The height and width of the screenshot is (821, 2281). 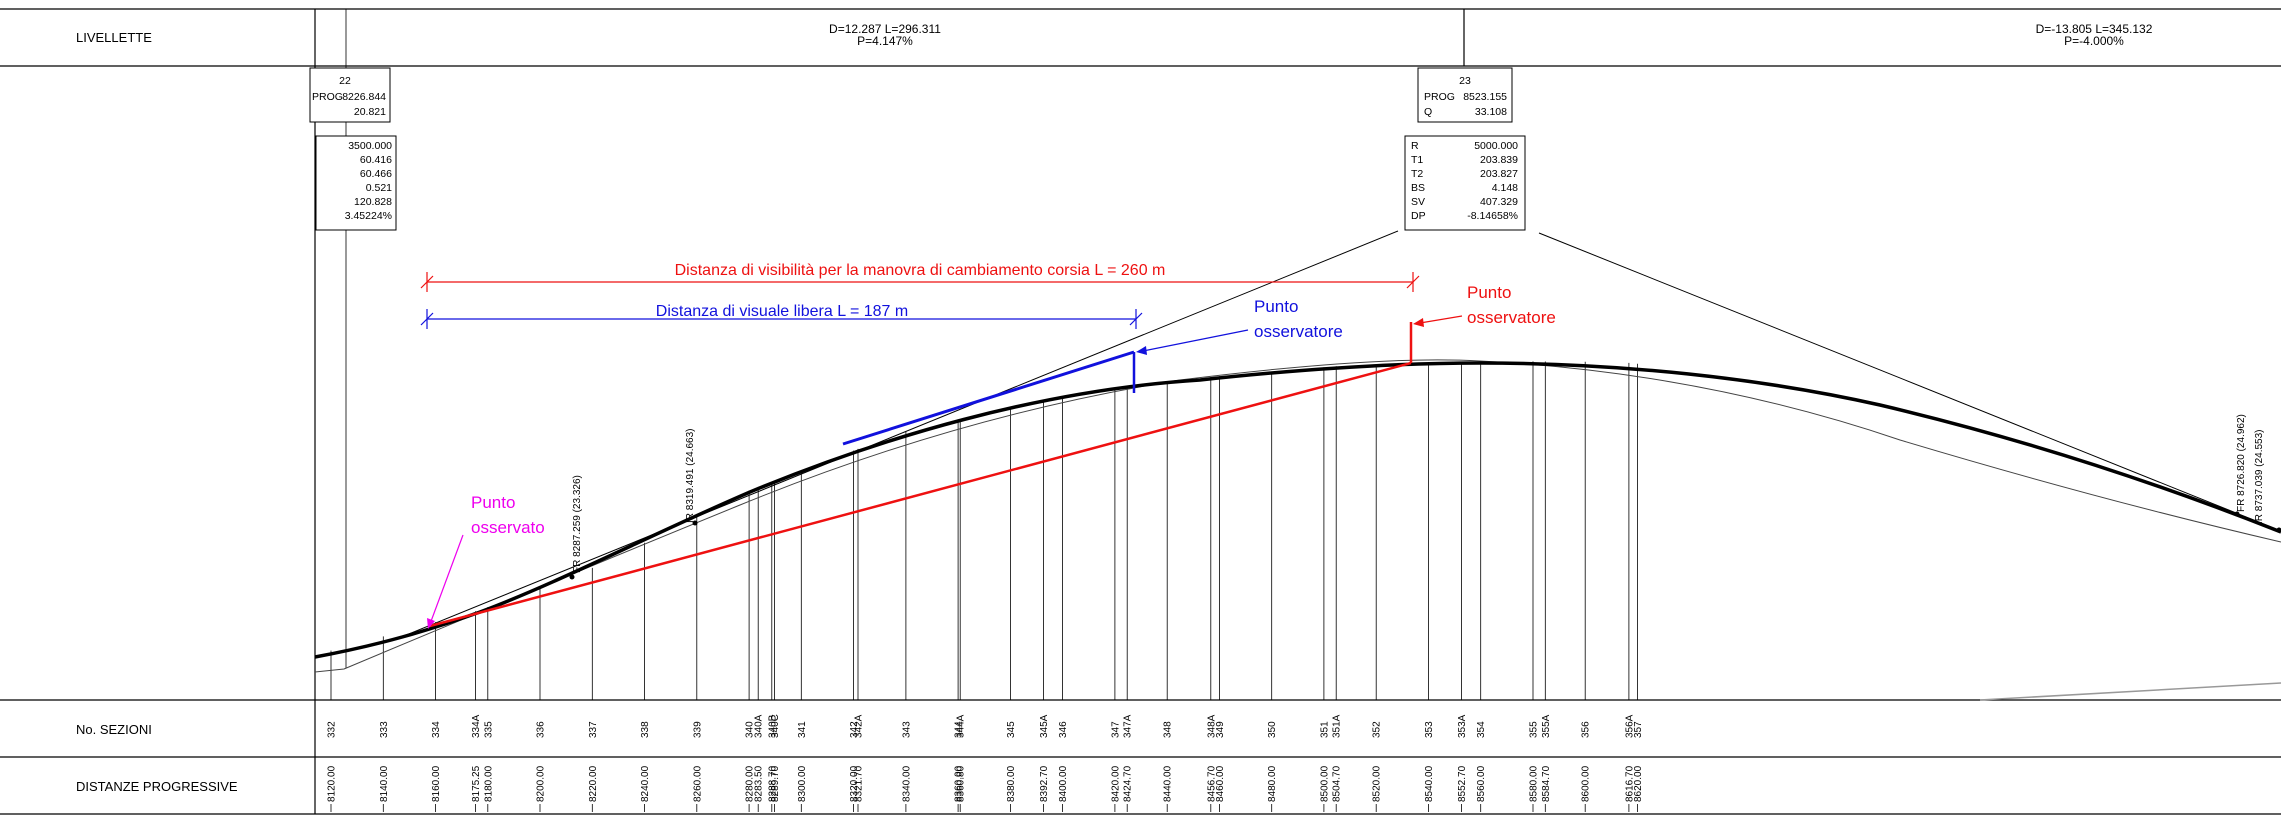 I want to click on section-name-352: 352, so click(x=1377, y=729).